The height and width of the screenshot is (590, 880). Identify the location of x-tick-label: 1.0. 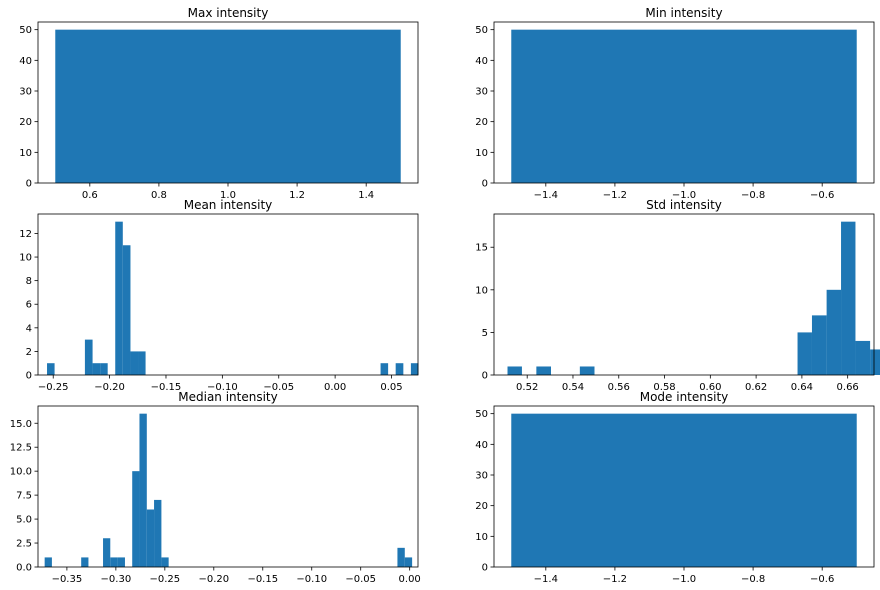
(228, 195).